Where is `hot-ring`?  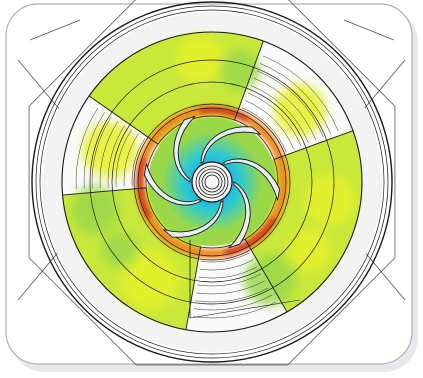
hot-ring is located at coordinates (212, 182).